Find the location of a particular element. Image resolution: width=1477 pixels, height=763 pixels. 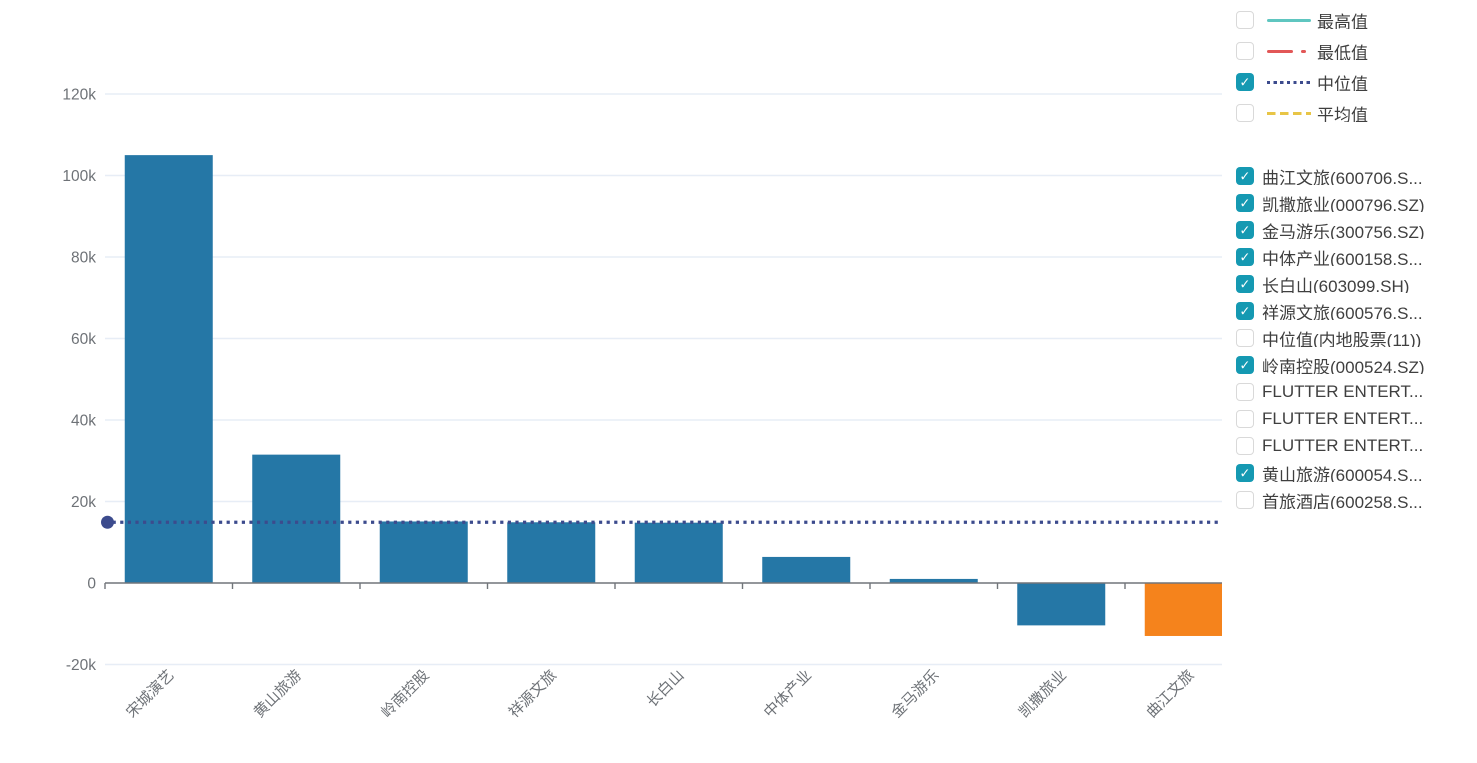

legend-label: 最低值 is located at coordinates (1342, 52).